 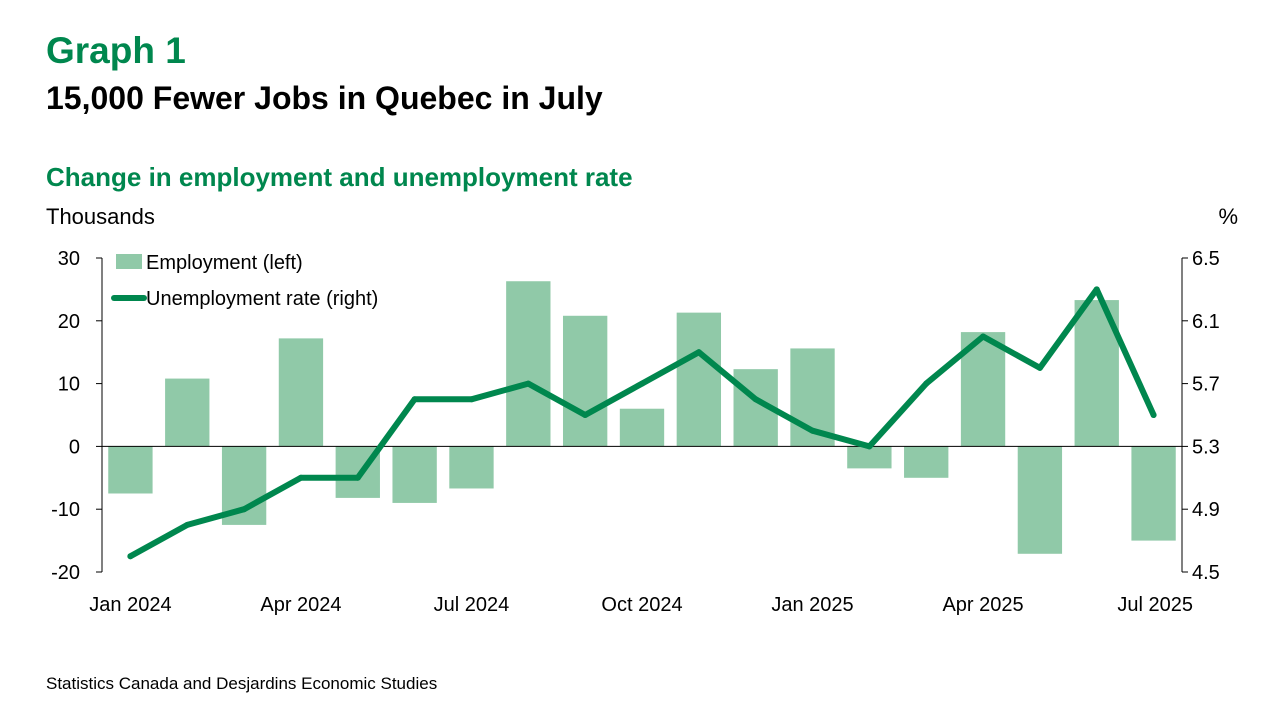 What do you see at coordinates (1206, 322) in the screenshot?
I see `right-axis-tick-label: 6.1` at bounding box center [1206, 322].